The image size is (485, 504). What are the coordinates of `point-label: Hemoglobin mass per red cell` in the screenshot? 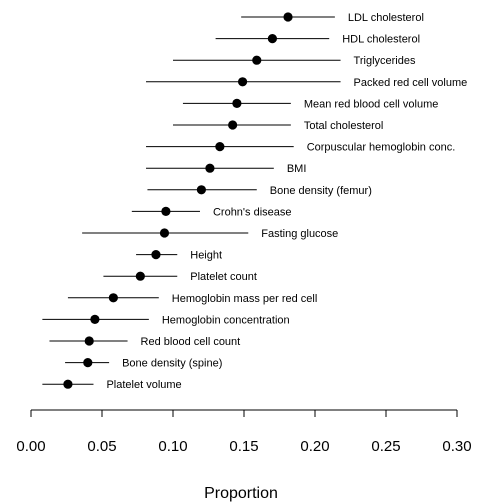 It's located at (245, 299).